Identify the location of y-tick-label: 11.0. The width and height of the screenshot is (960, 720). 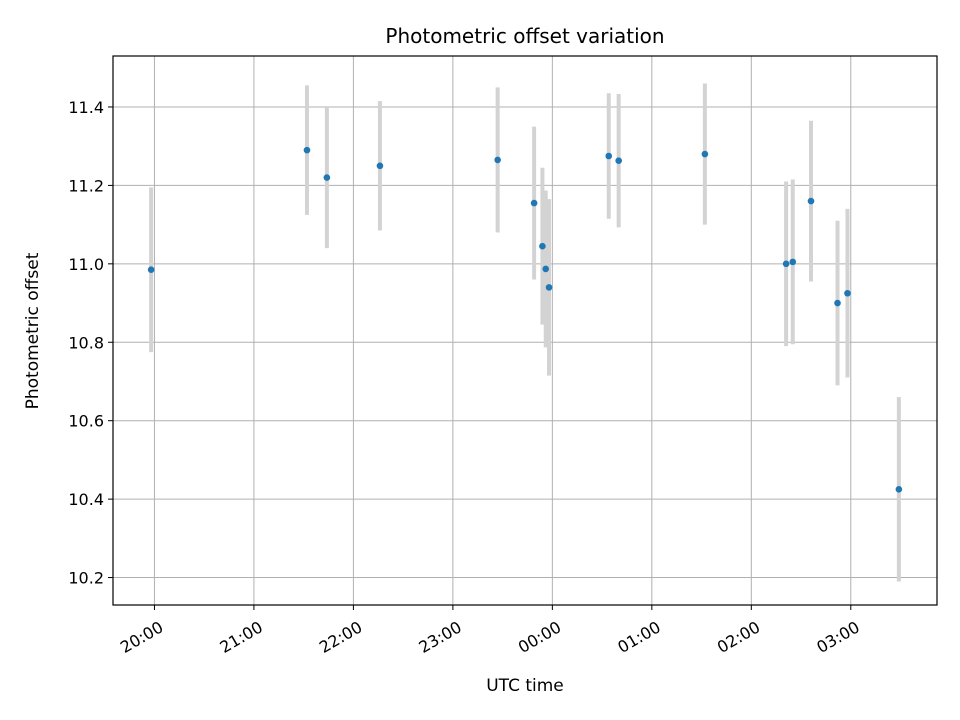
(86, 264).